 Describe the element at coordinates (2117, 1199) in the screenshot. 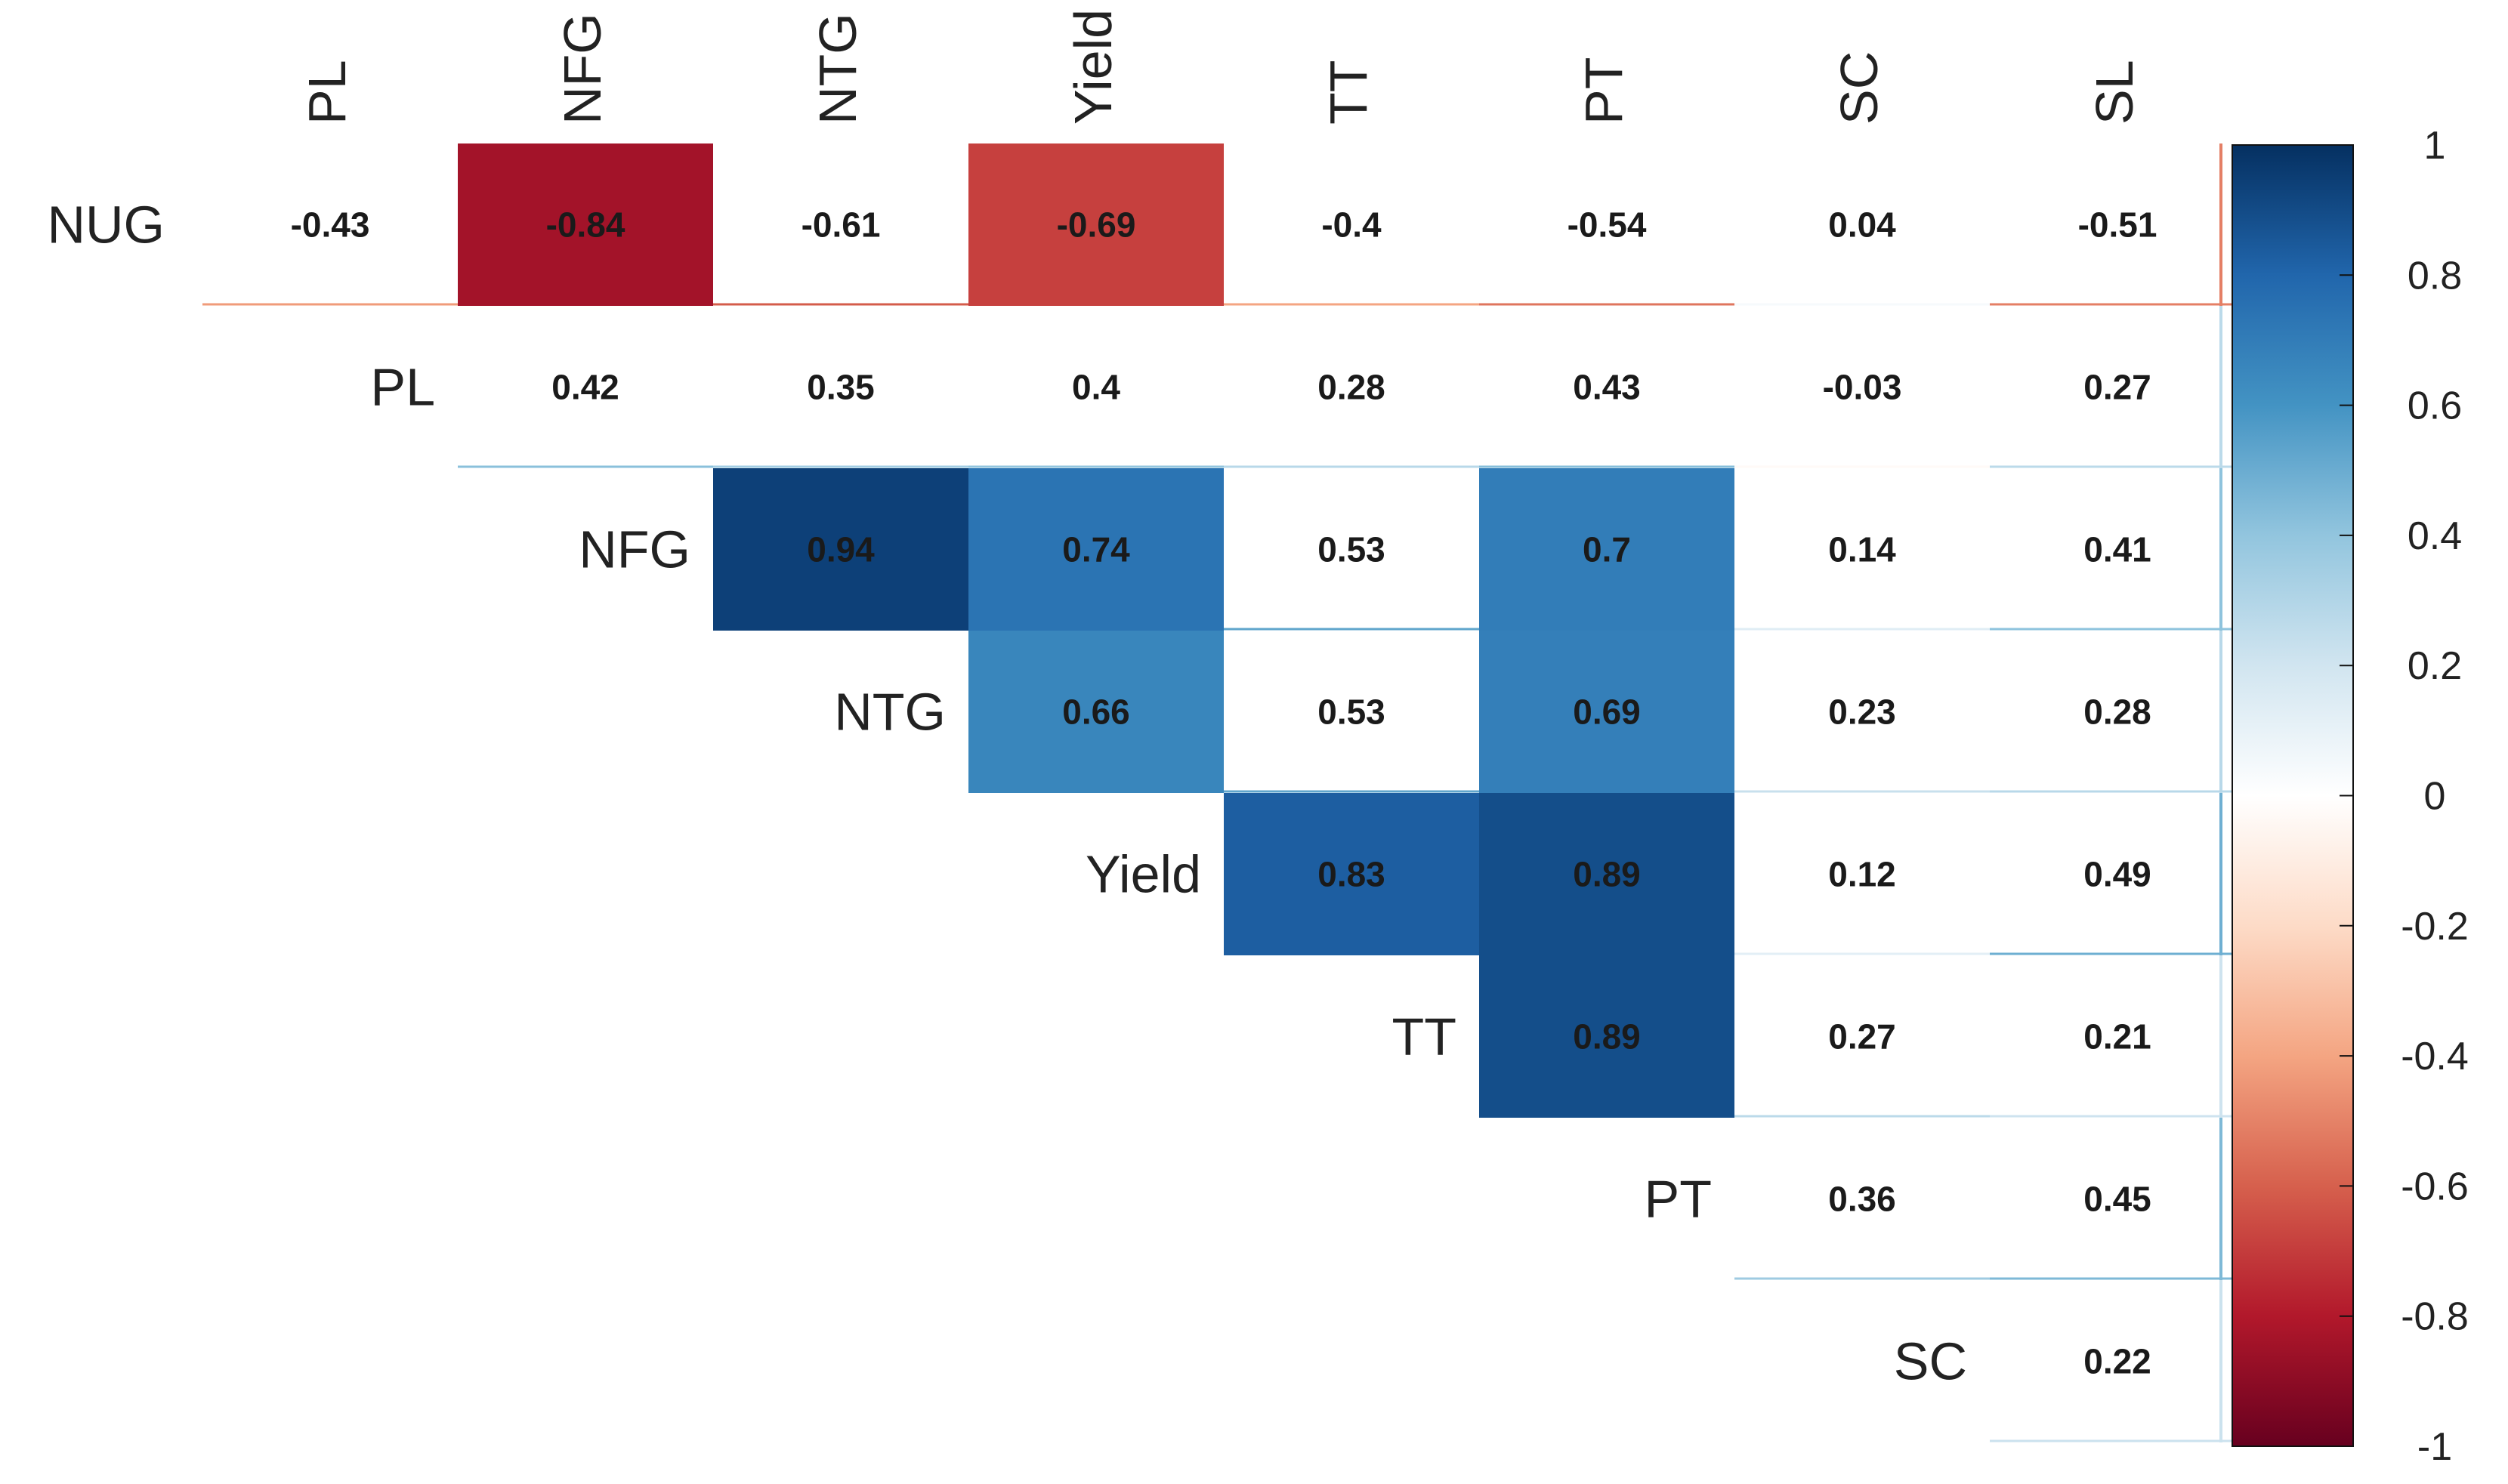

I see `coef-pt-sl: 0.45` at that location.